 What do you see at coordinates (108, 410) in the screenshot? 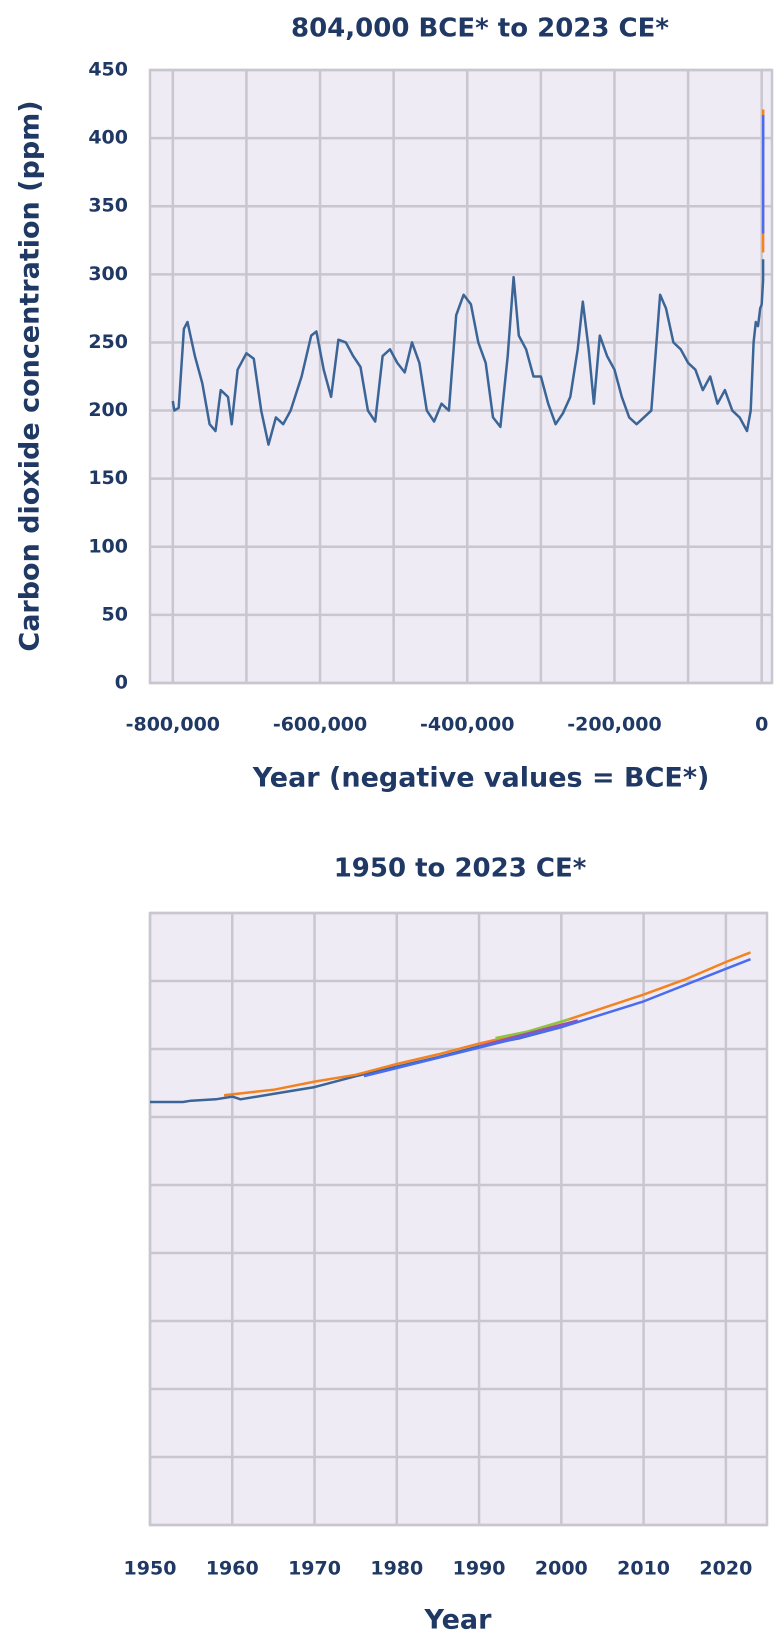
I see `y-tick-label: 200` at bounding box center [108, 410].